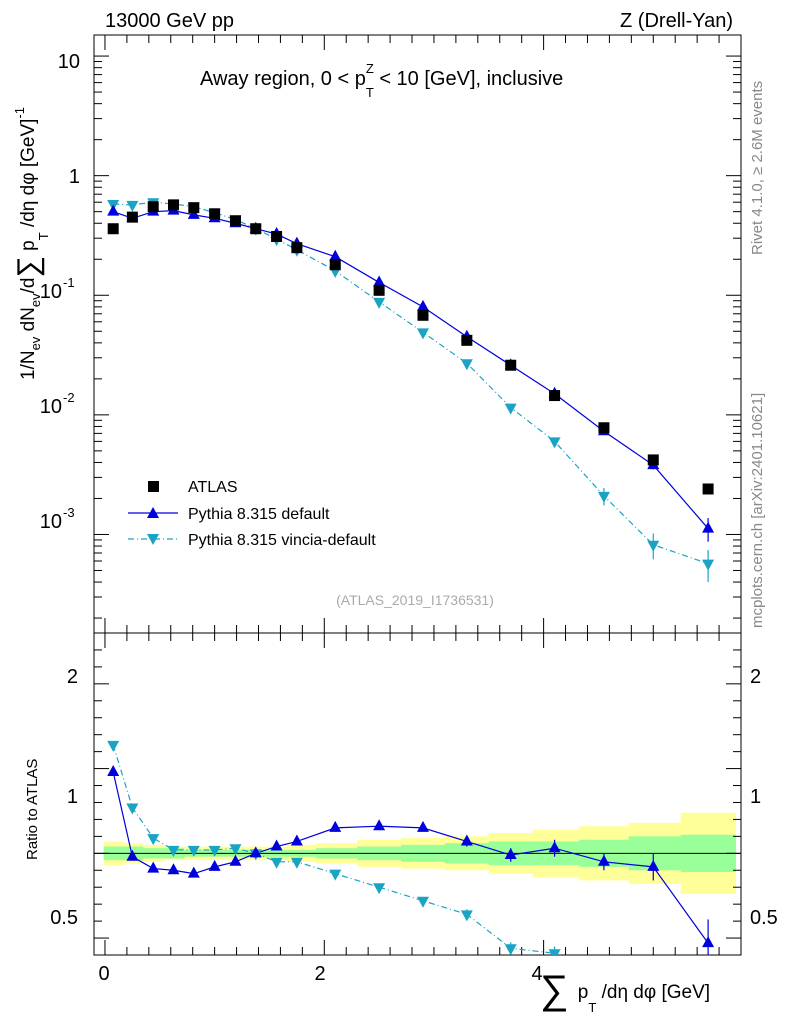 The image size is (786, 1024). I want to click on region-sup: Z, so click(370, 68).